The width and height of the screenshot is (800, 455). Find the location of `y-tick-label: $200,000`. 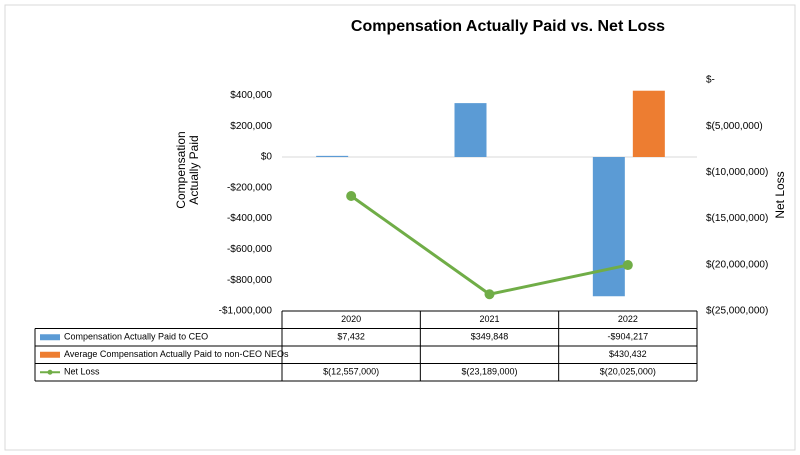

y-tick-label: $200,000 is located at coordinates (251, 126).